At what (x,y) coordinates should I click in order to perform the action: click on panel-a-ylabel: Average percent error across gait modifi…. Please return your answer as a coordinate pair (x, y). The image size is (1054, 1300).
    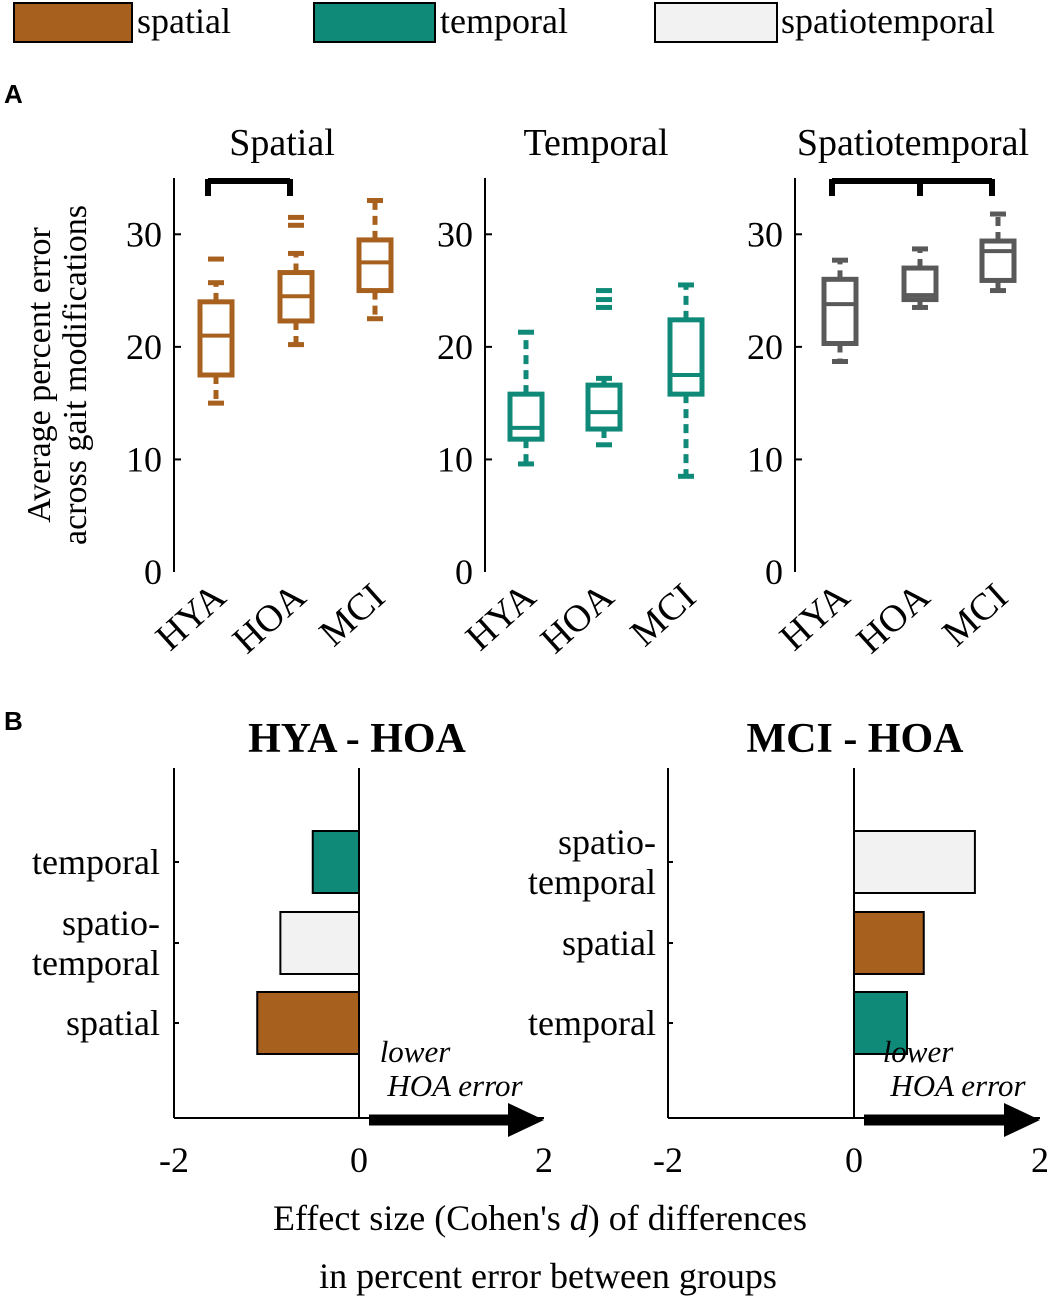
    Looking at the image, I should click on (57, 375).